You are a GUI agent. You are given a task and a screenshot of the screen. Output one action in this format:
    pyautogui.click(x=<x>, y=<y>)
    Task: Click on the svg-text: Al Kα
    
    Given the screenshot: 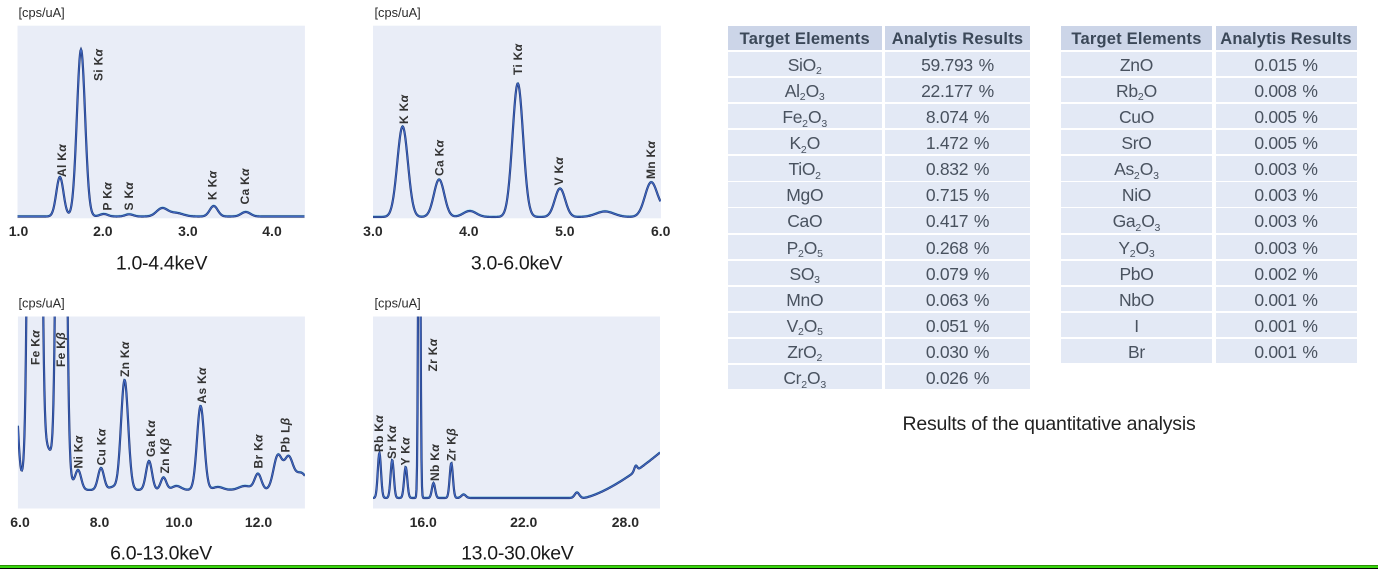 What is the action you would take?
    pyautogui.click(x=62, y=160)
    